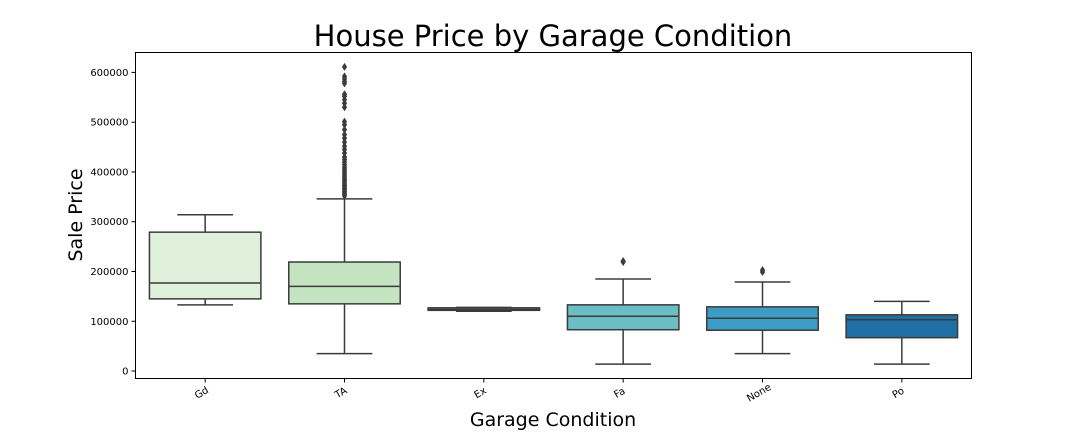 This screenshot has width=1080, height=432. Describe the element at coordinates (481, 393) in the screenshot. I see `x-tick-label: Ex` at that location.